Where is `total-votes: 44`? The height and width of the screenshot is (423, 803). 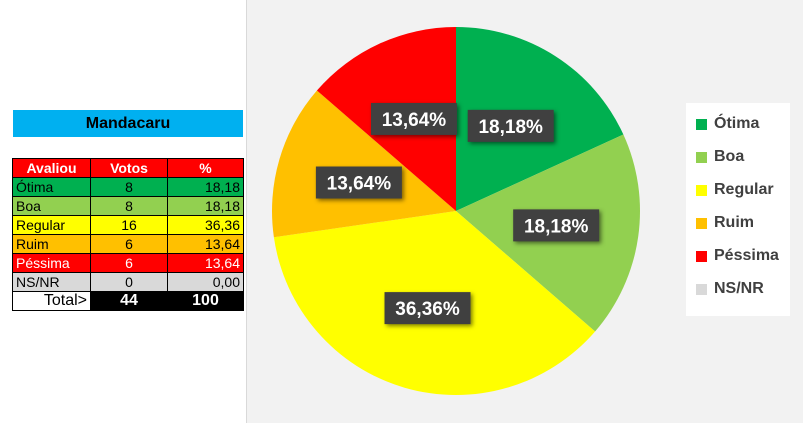 total-votes: 44 is located at coordinates (129, 301).